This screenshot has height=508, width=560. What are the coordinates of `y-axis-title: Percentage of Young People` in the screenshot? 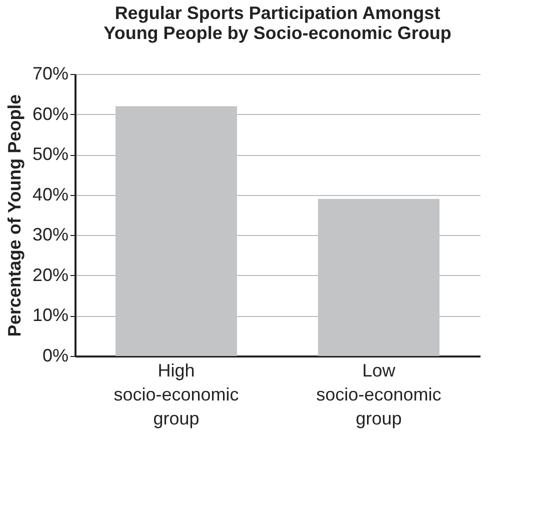 It's located at (14, 215).